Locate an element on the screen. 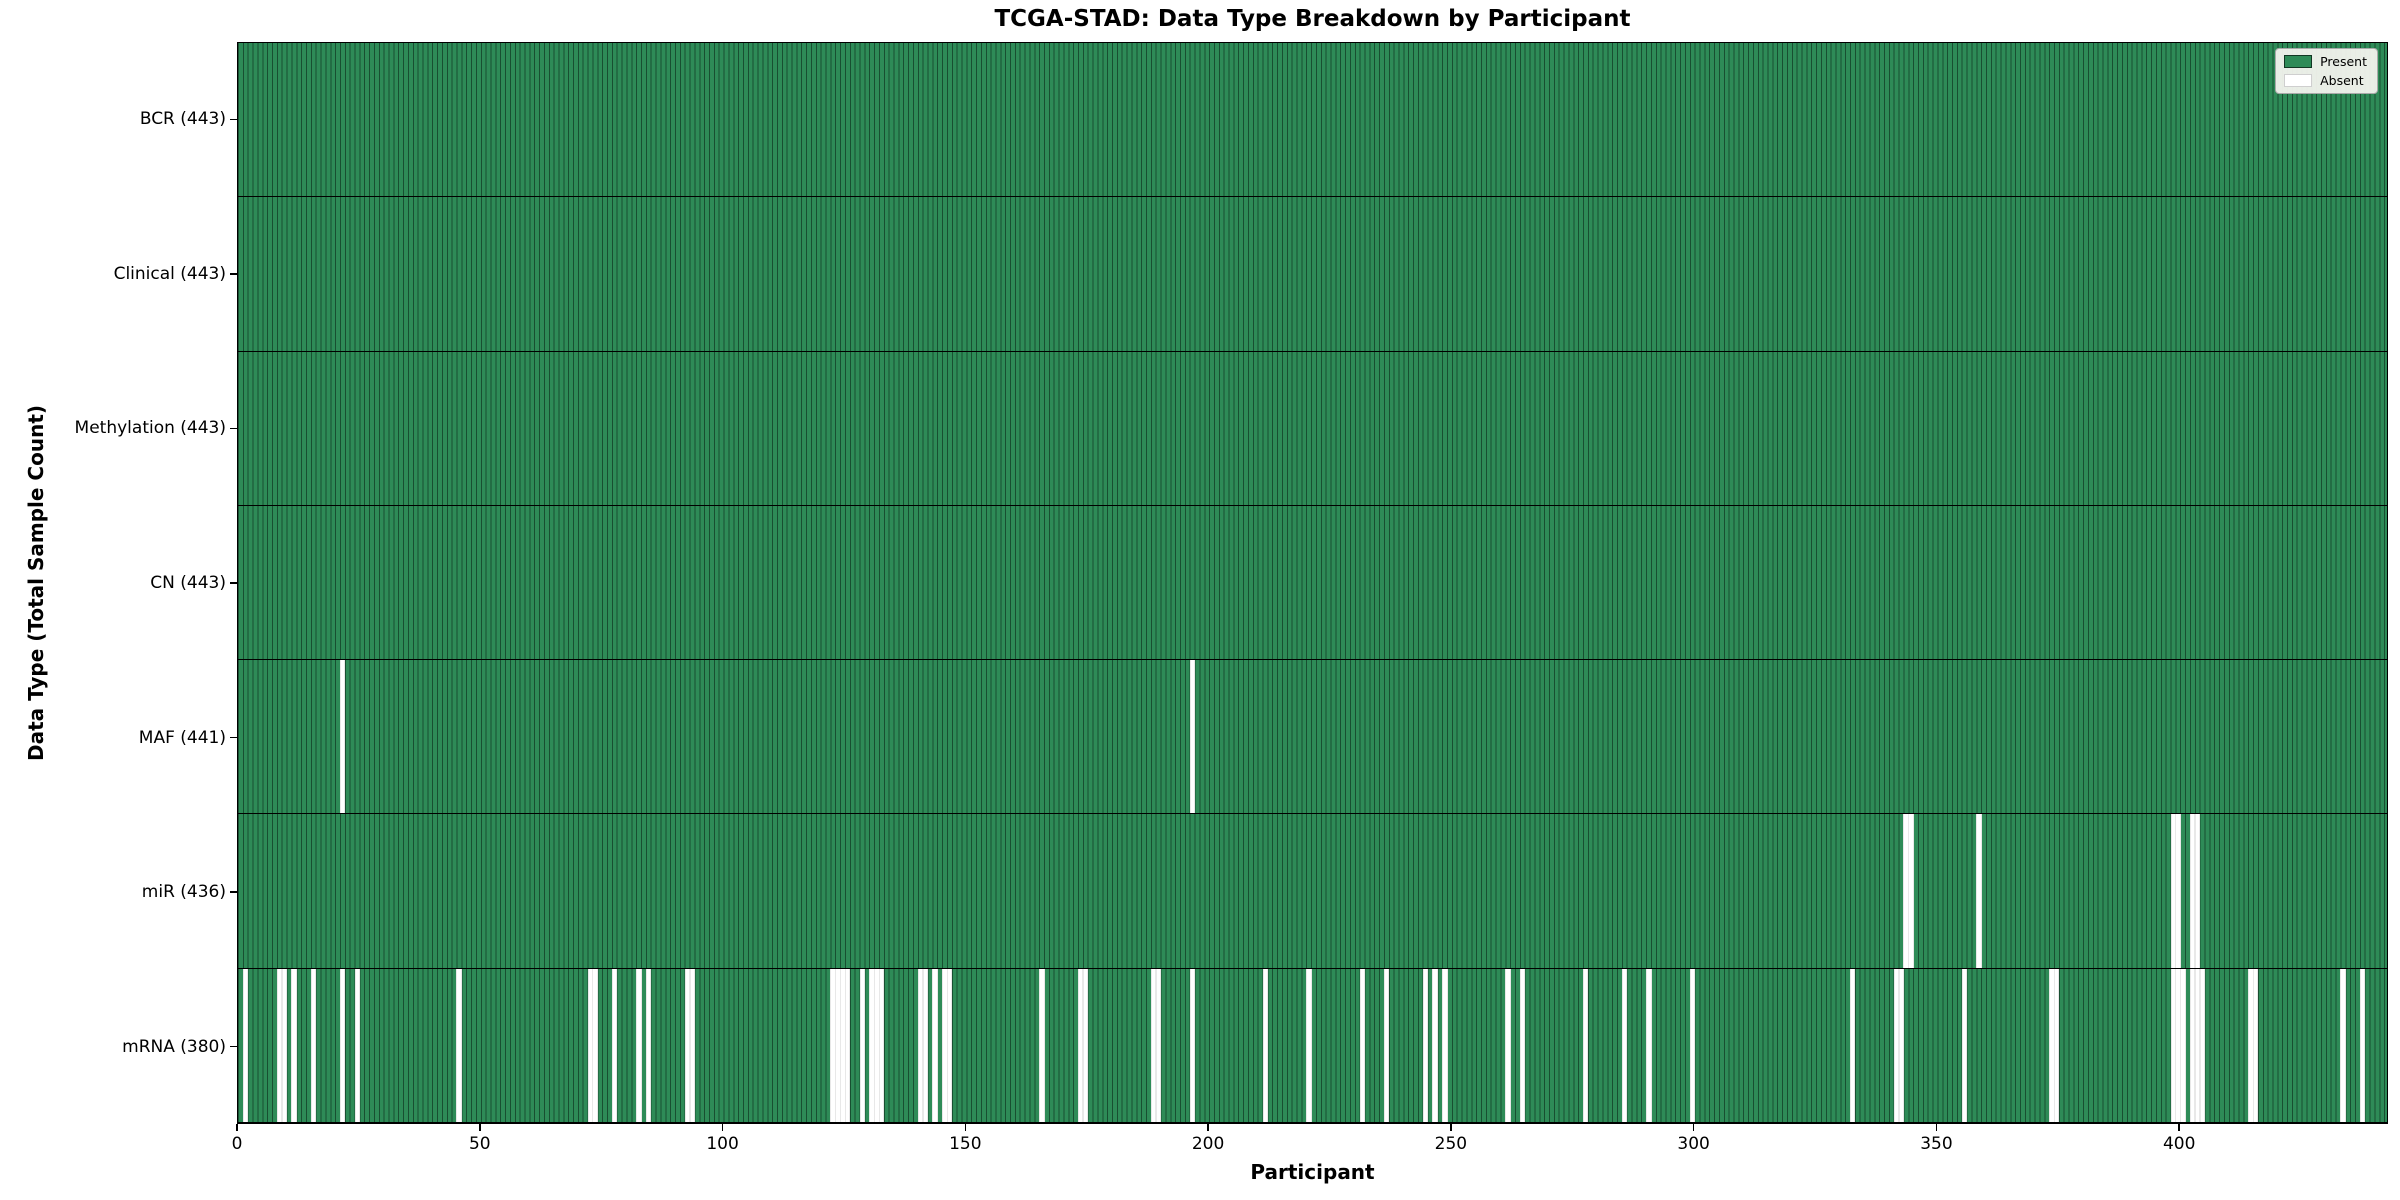 This screenshot has width=2400, height=1200. y-tick-label-CN: CN (443) is located at coordinates (188, 583).